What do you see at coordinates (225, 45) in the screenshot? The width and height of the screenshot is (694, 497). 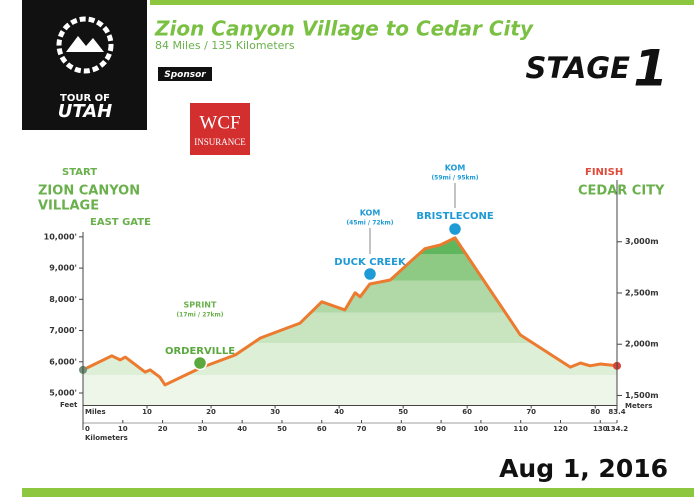 I see `subtitle: 84 Miles / 135 Kilometers` at bounding box center [225, 45].